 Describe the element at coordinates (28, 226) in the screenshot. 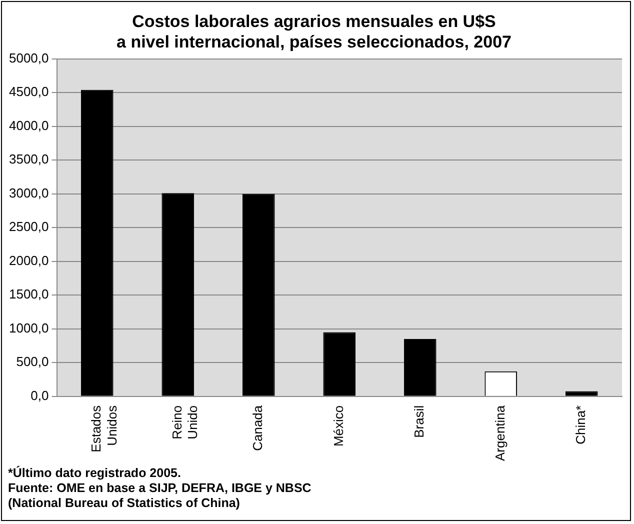

I see `y-tick-label: 2500,0` at that location.